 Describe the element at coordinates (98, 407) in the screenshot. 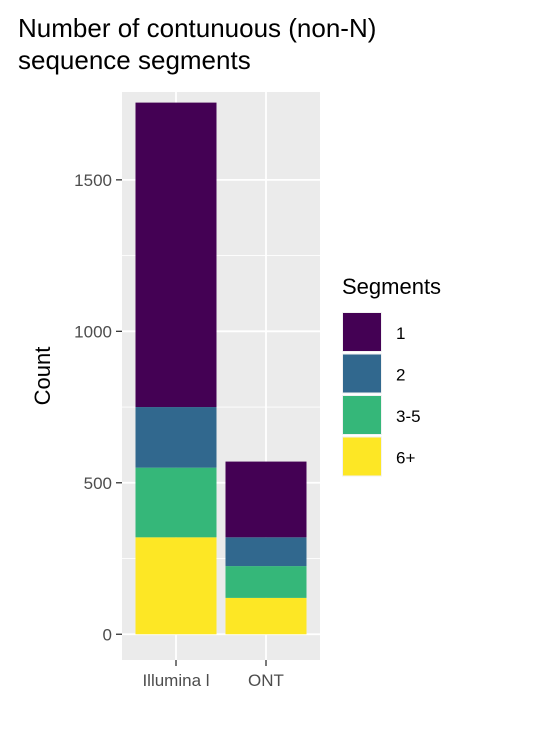

I see `y-axis: 0 500 1000 1500` at that location.